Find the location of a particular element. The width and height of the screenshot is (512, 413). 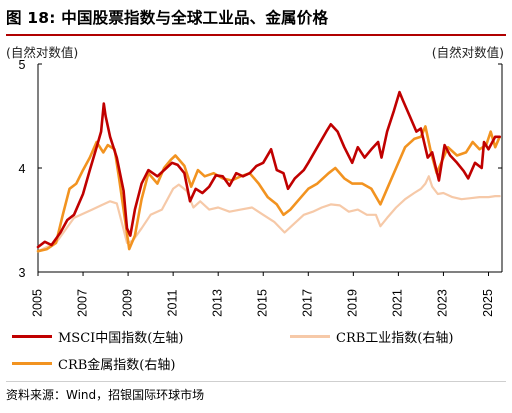

x-tick-label: 2007 is located at coordinates (82, 303).